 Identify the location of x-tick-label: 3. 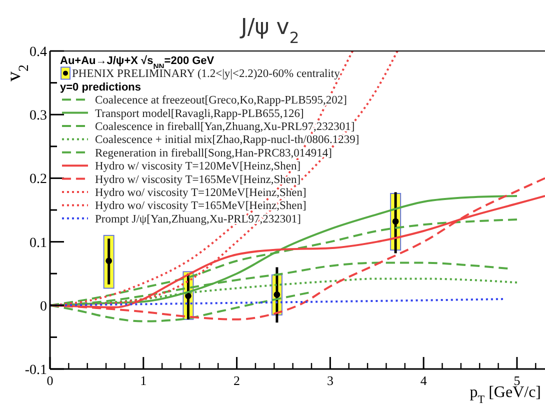
(330, 380).